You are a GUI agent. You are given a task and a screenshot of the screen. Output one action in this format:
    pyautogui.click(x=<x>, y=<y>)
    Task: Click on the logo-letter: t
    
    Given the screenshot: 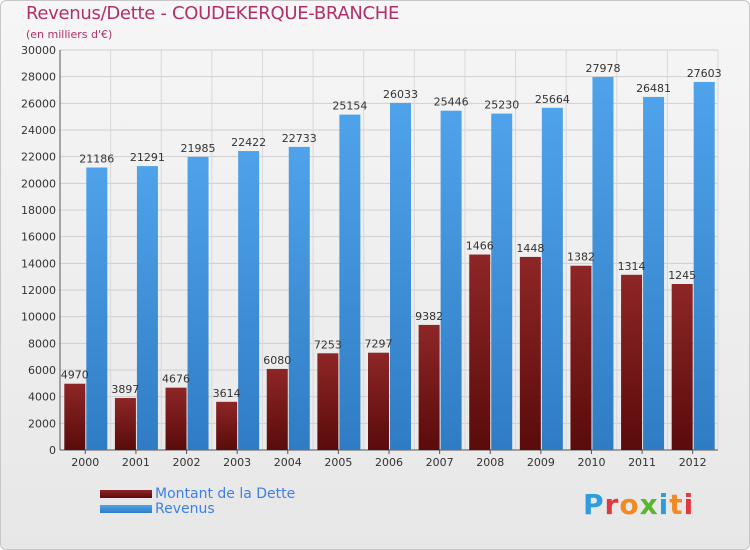 What is the action you would take?
    pyautogui.click(x=676, y=504)
    